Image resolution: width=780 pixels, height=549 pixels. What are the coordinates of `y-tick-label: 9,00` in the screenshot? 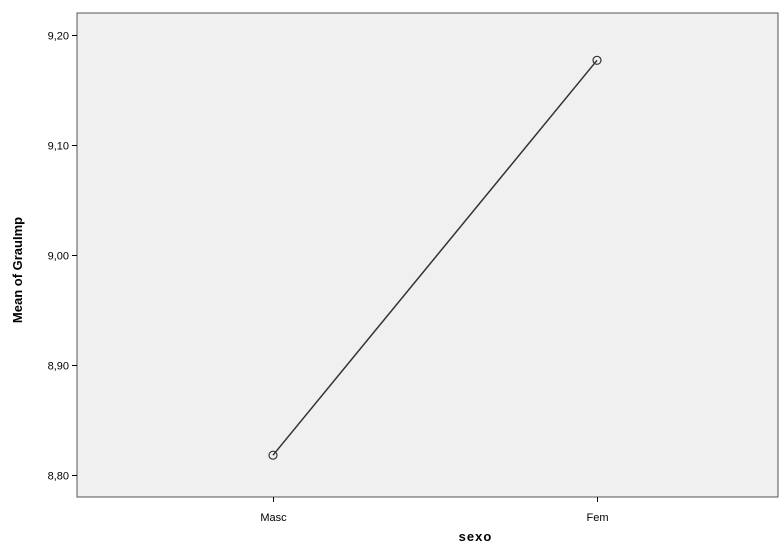 It's located at (58, 257).